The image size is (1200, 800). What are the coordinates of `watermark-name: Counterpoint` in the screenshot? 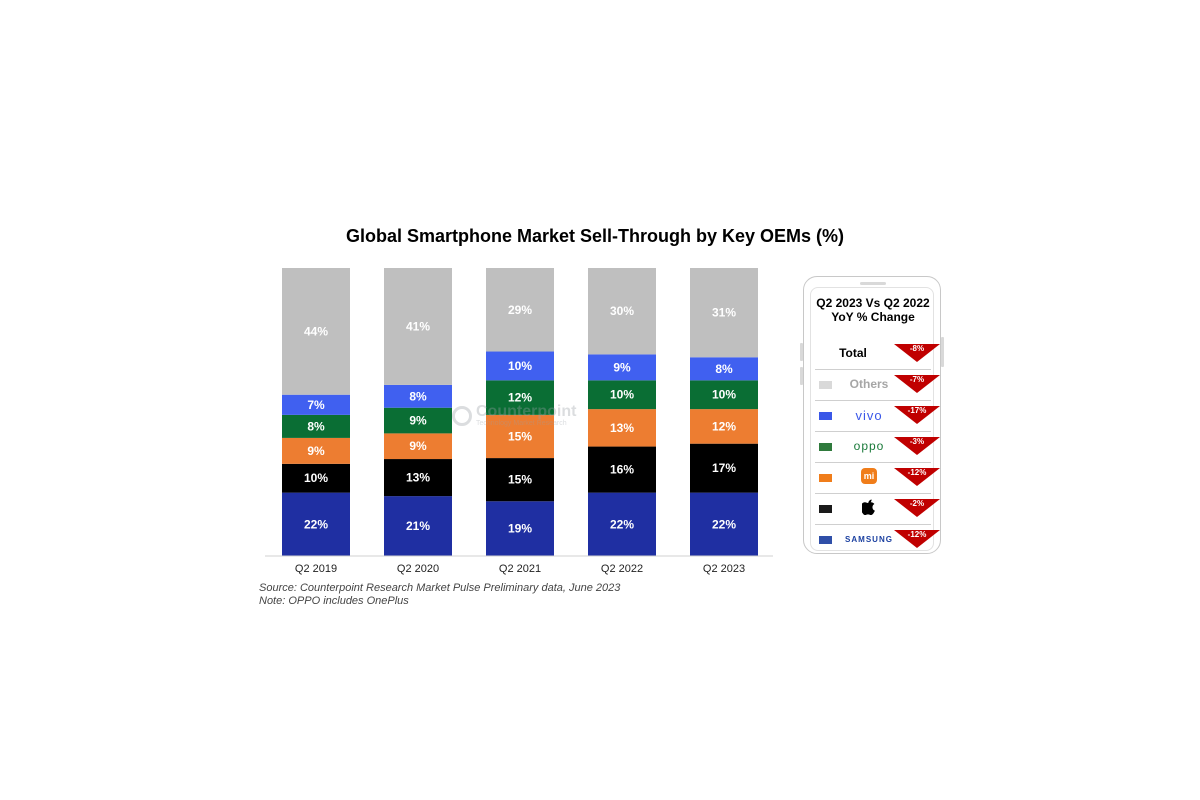 It's located at (526, 411).